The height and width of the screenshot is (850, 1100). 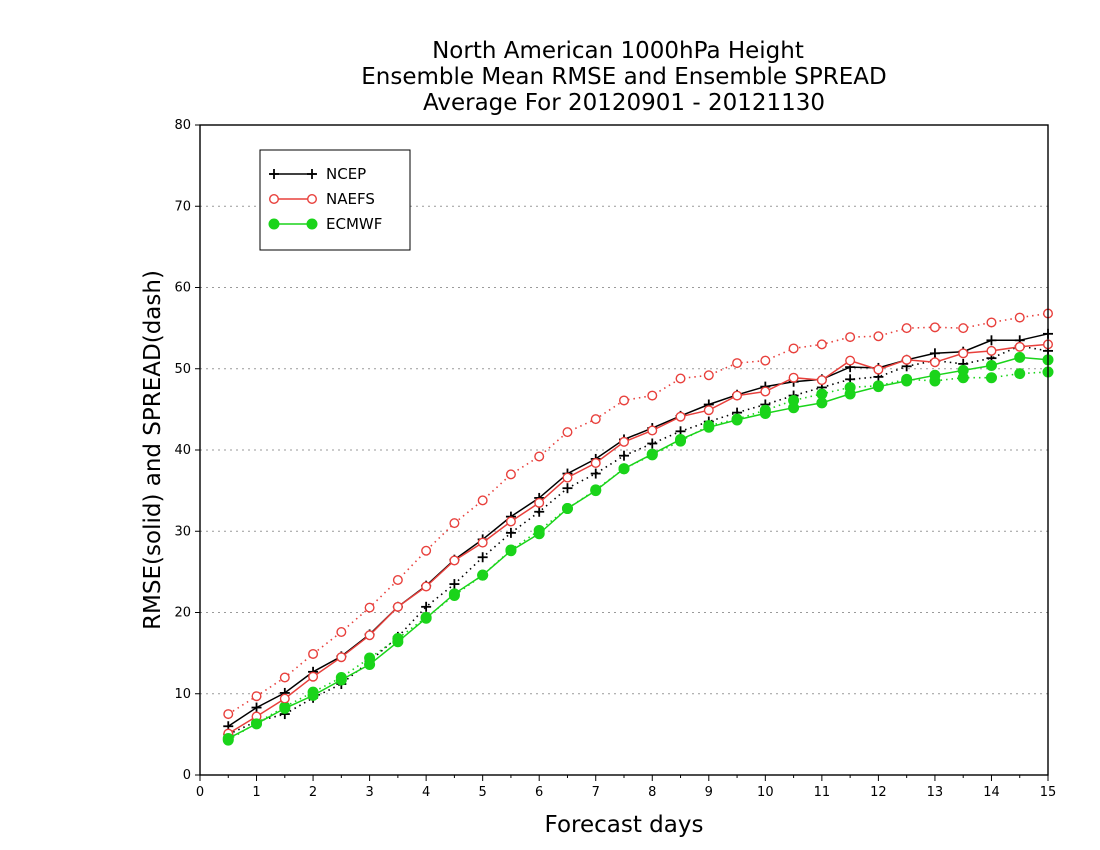 What do you see at coordinates (623, 77) in the screenshot?
I see `chart-title-line-2: Ensemble Mean RMSE and Ensemble SPREAD` at bounding box center [623, 77].